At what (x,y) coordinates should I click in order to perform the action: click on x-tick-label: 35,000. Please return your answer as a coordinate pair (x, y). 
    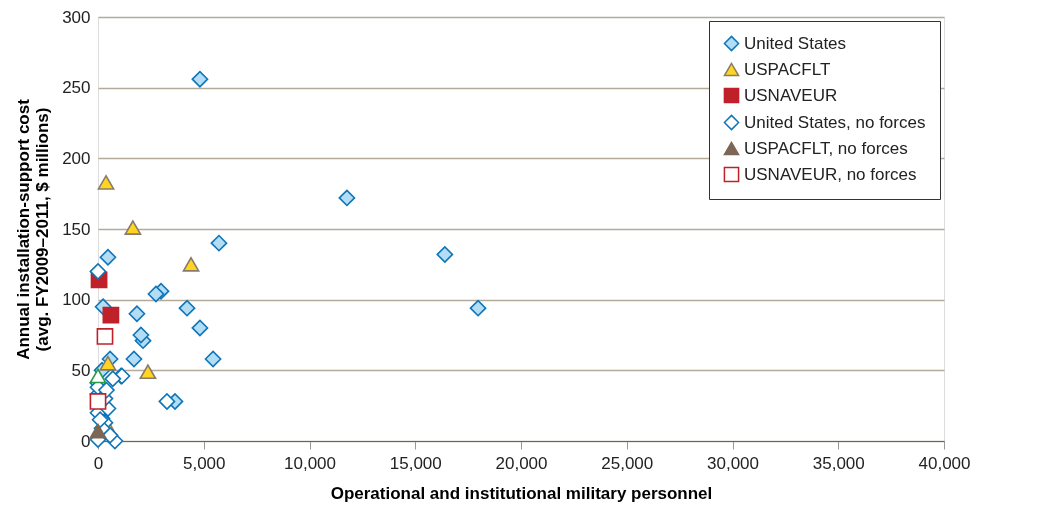
    Looking at the image, I should click on (838, 463).